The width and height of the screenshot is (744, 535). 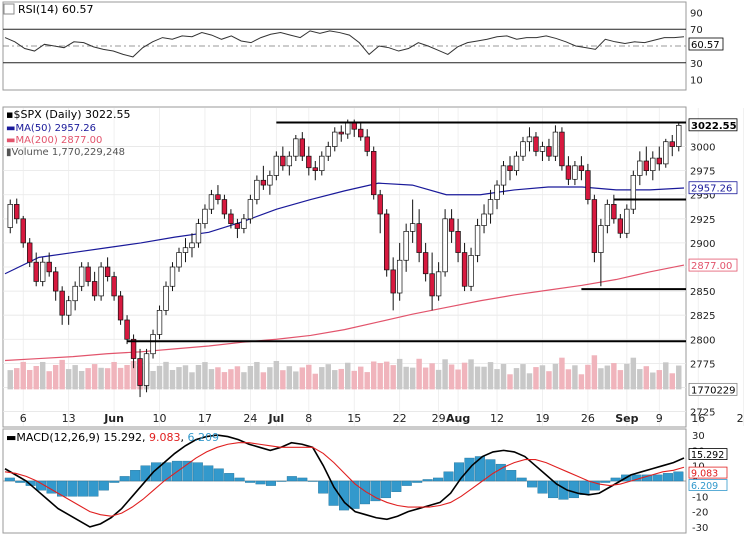 I want to click on price-tick-label: 2950, so click(x=702, y=196).